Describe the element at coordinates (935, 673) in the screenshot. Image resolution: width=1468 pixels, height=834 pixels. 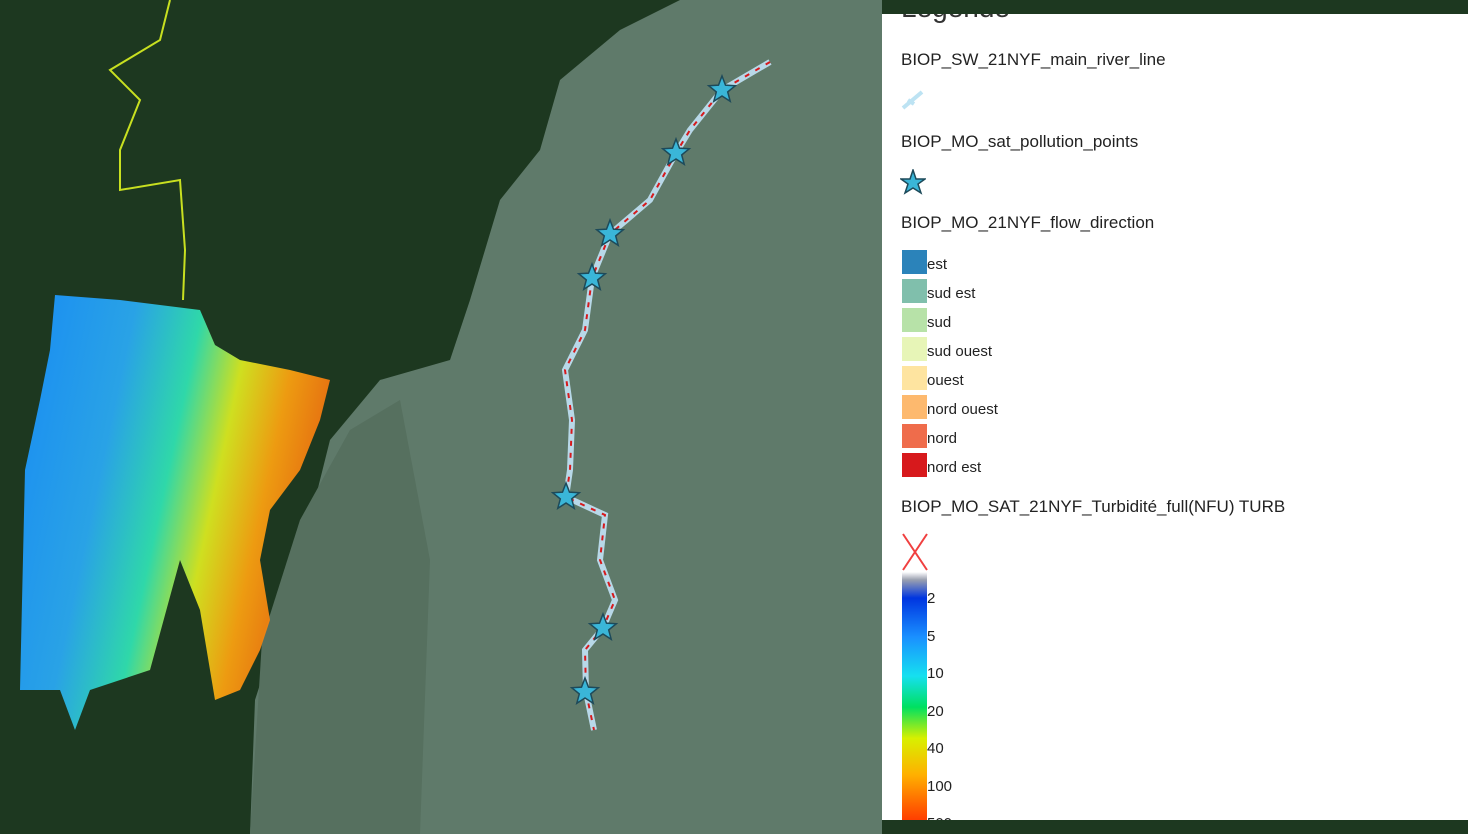
I see `ramp-label: 10` at that location.